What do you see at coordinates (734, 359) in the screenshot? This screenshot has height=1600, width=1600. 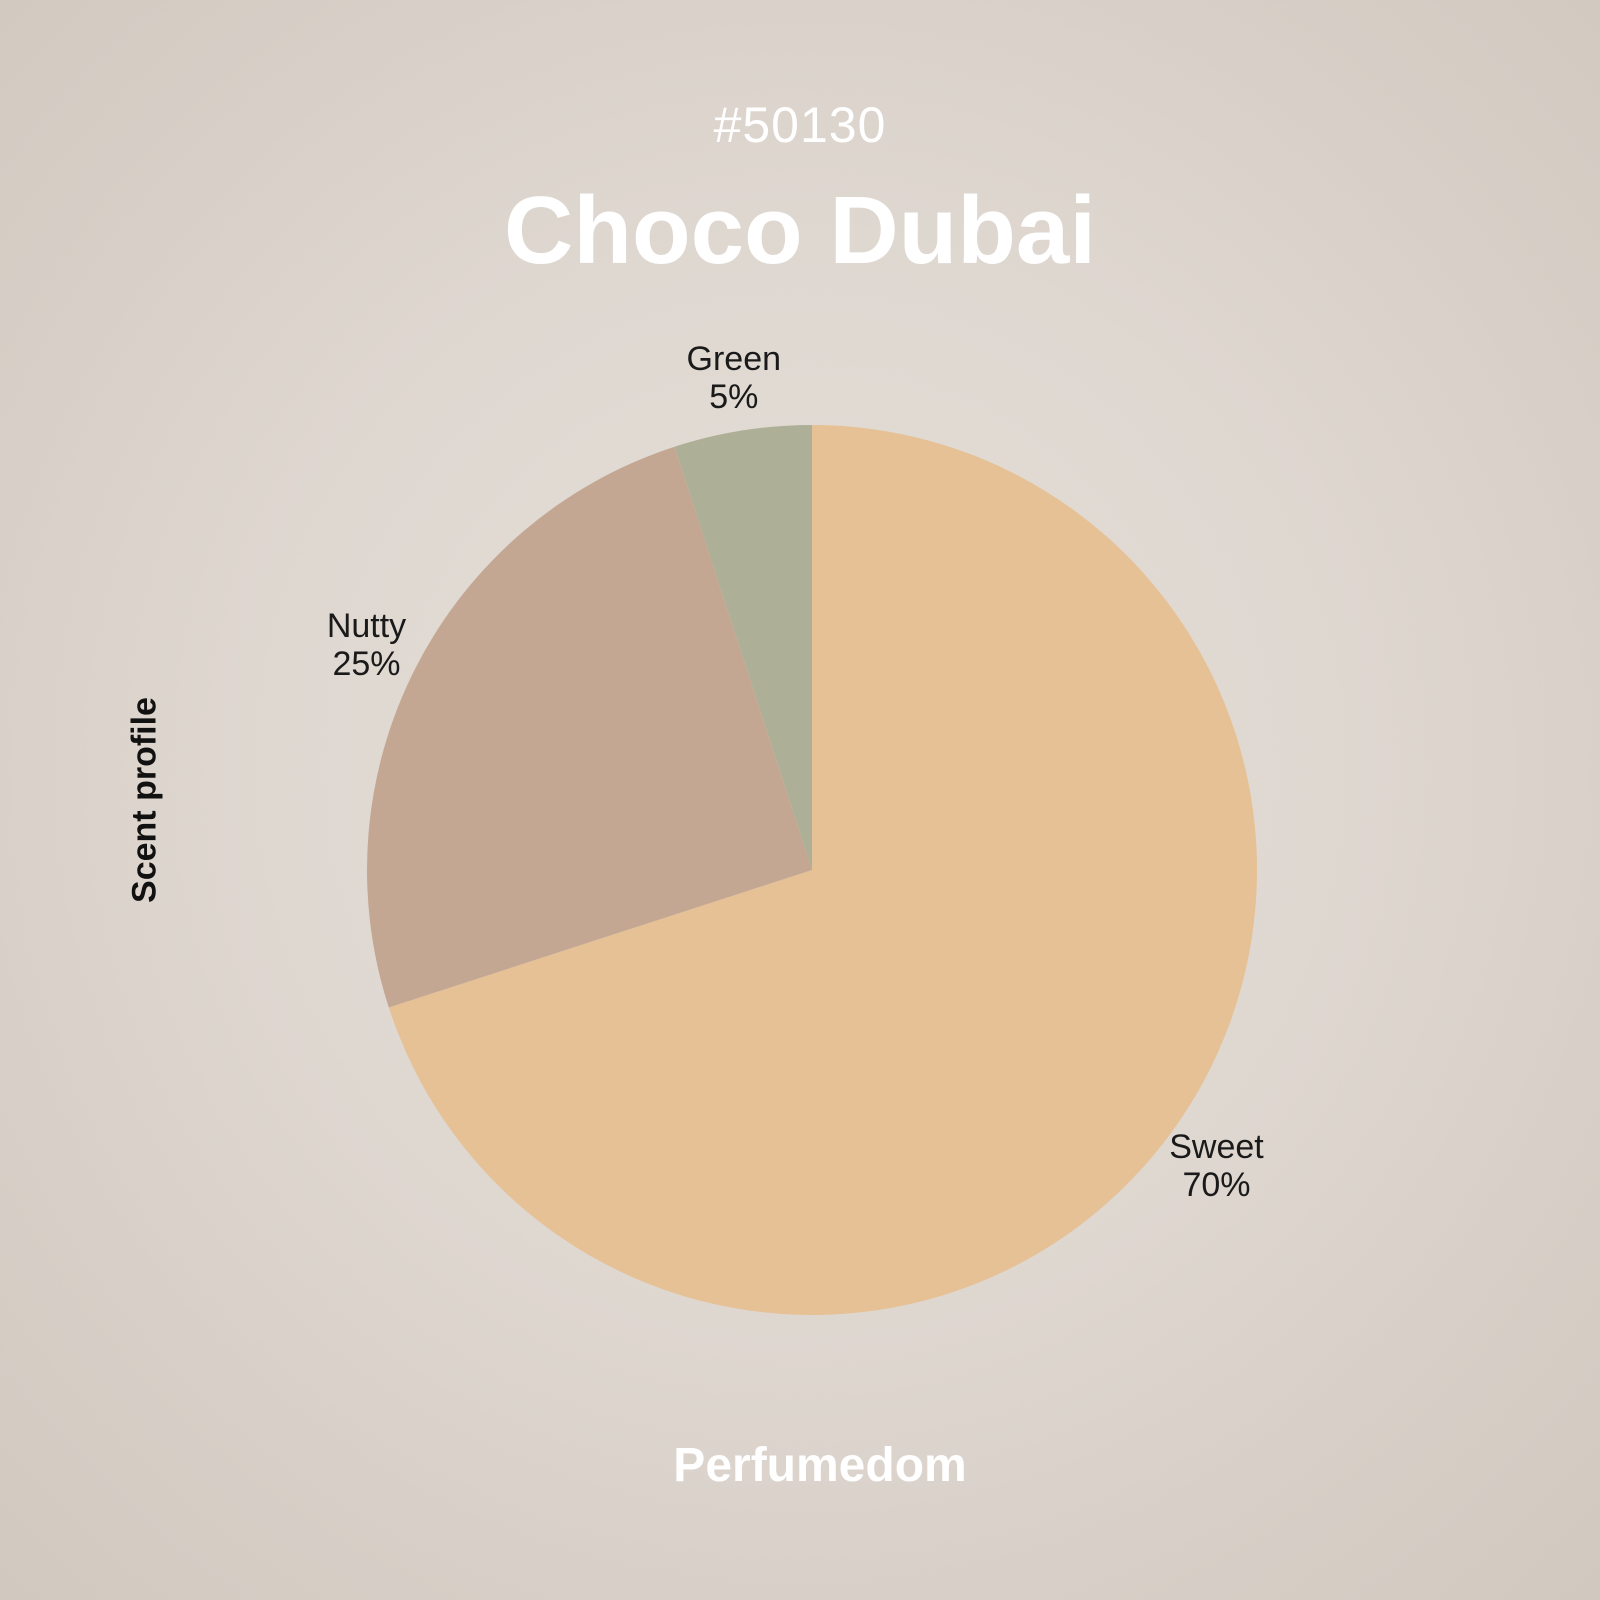 I see `slice-label-green: Green` at bounding box center [734, 359].